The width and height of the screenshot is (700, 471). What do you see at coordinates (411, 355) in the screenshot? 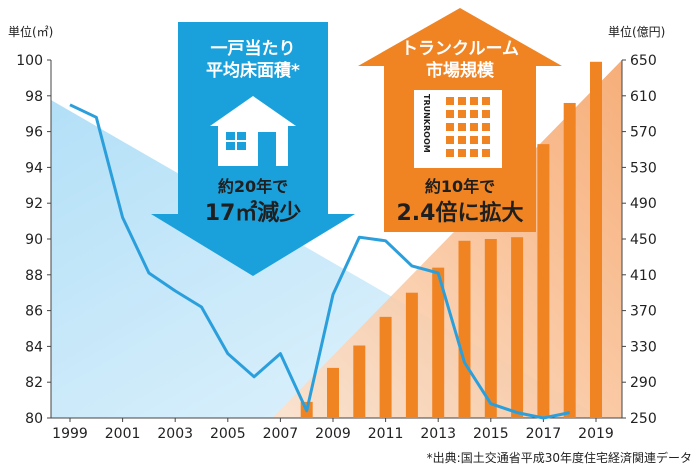
I see `bar-2012` at bounding box center [411, 355].